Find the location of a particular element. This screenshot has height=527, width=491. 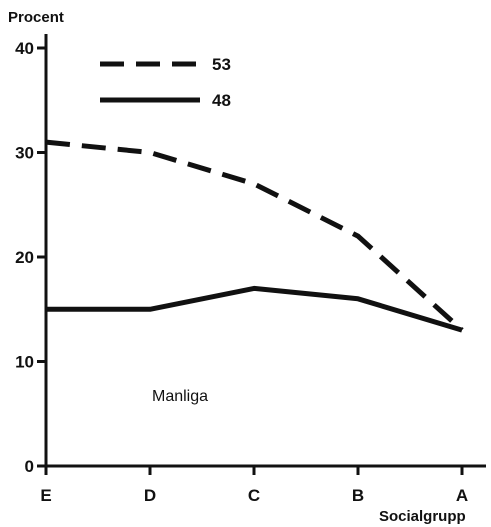

legend-label-53: 53 is located at coordinates (221, 64).